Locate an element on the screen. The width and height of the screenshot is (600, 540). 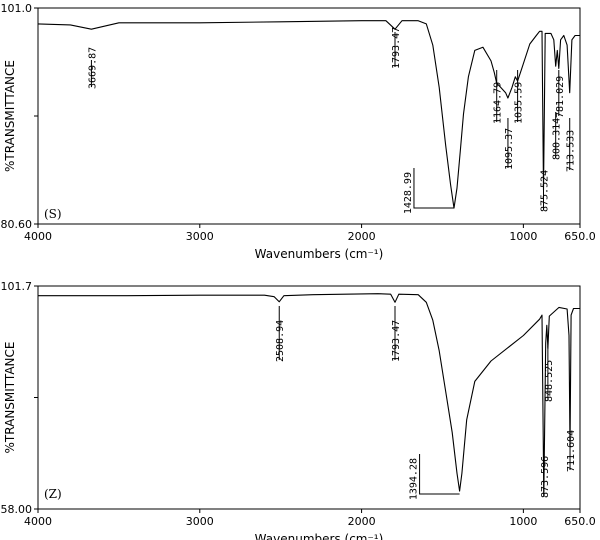
y-tick-label: 80.60 is located at coordinates (17, 224).